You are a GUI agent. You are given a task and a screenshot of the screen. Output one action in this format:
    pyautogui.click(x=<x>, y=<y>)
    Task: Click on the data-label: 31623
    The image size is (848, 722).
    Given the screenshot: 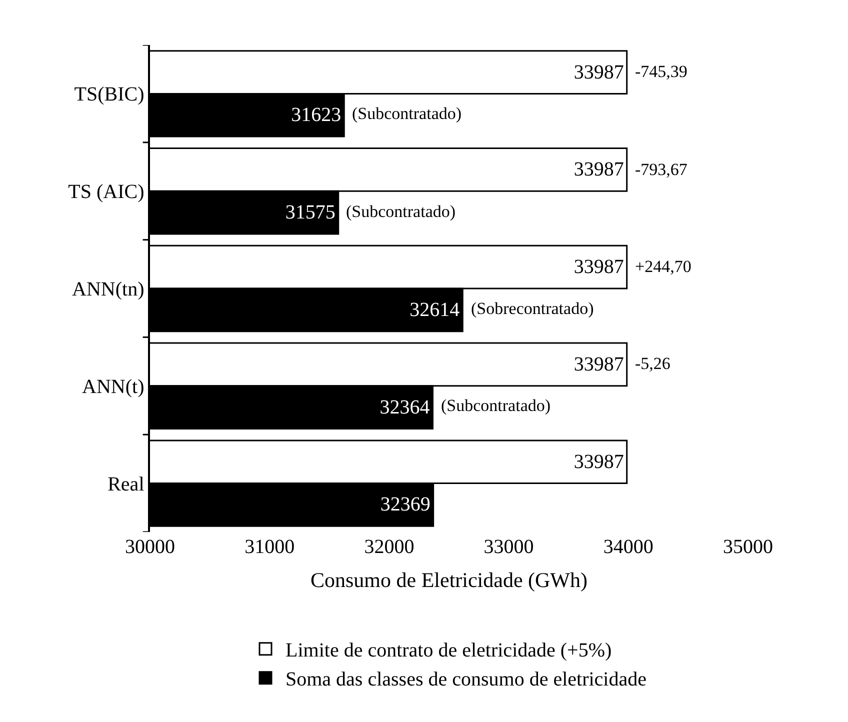 What is the action you would take?
    pyautogui.click(x=316, y=115)
    